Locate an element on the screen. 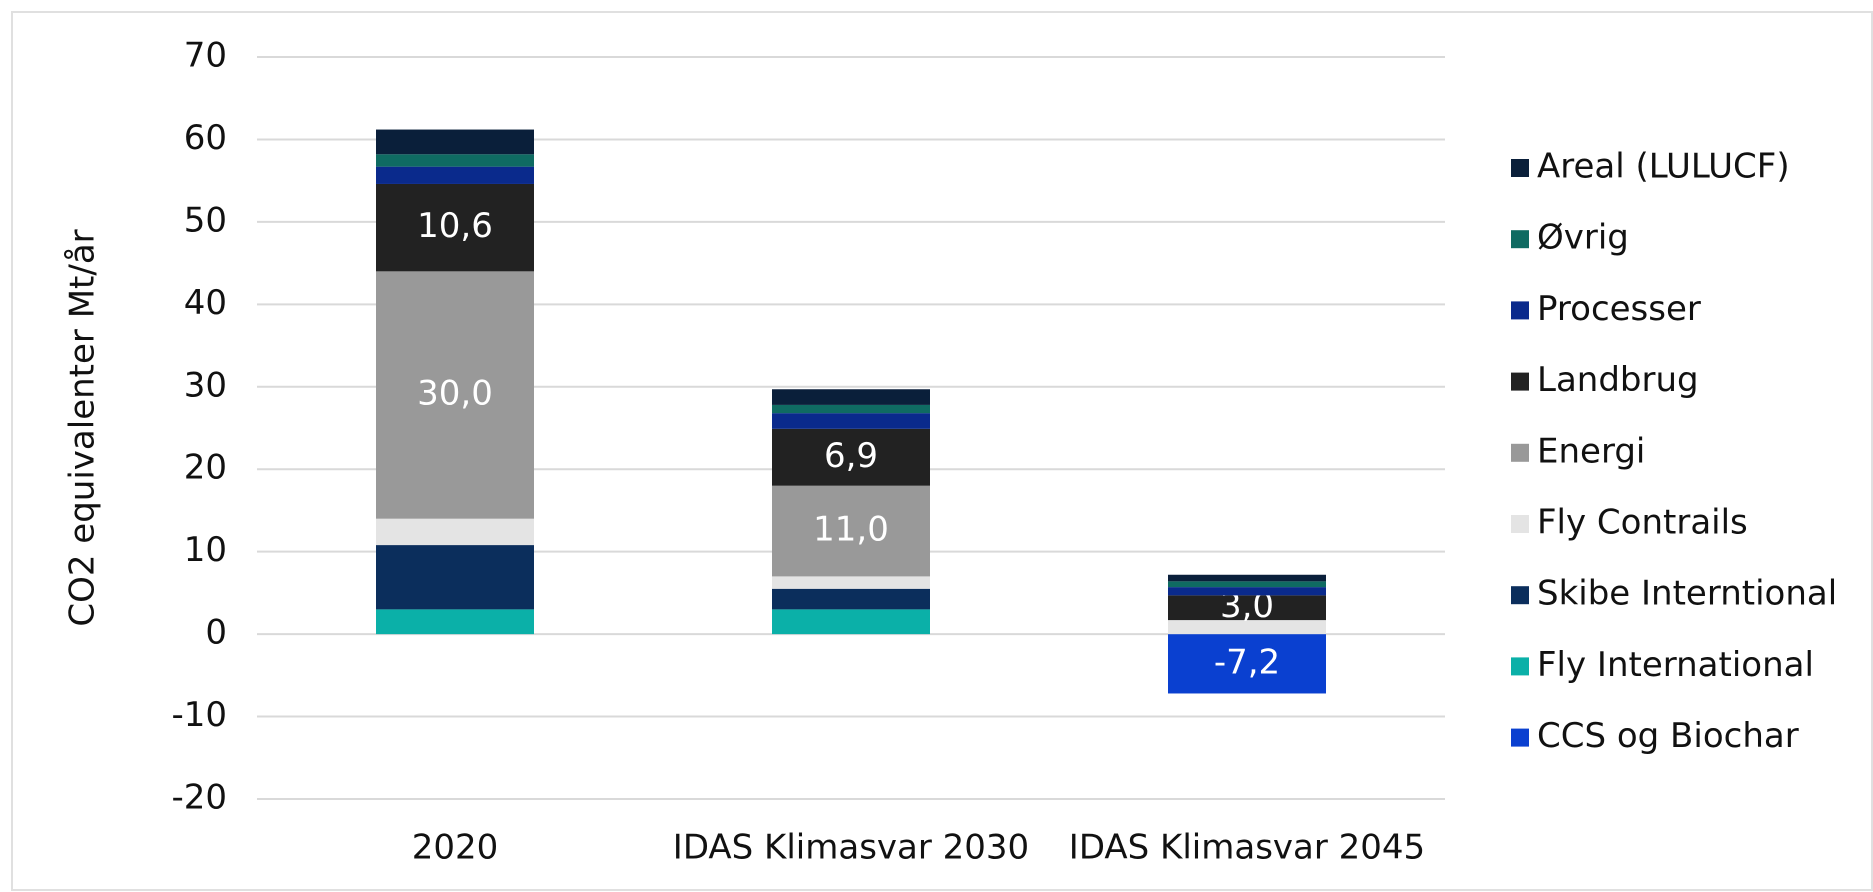 This screenshot has width=1873, height=892. legend-label: Øvrig is located at coordinates (1583, 238).